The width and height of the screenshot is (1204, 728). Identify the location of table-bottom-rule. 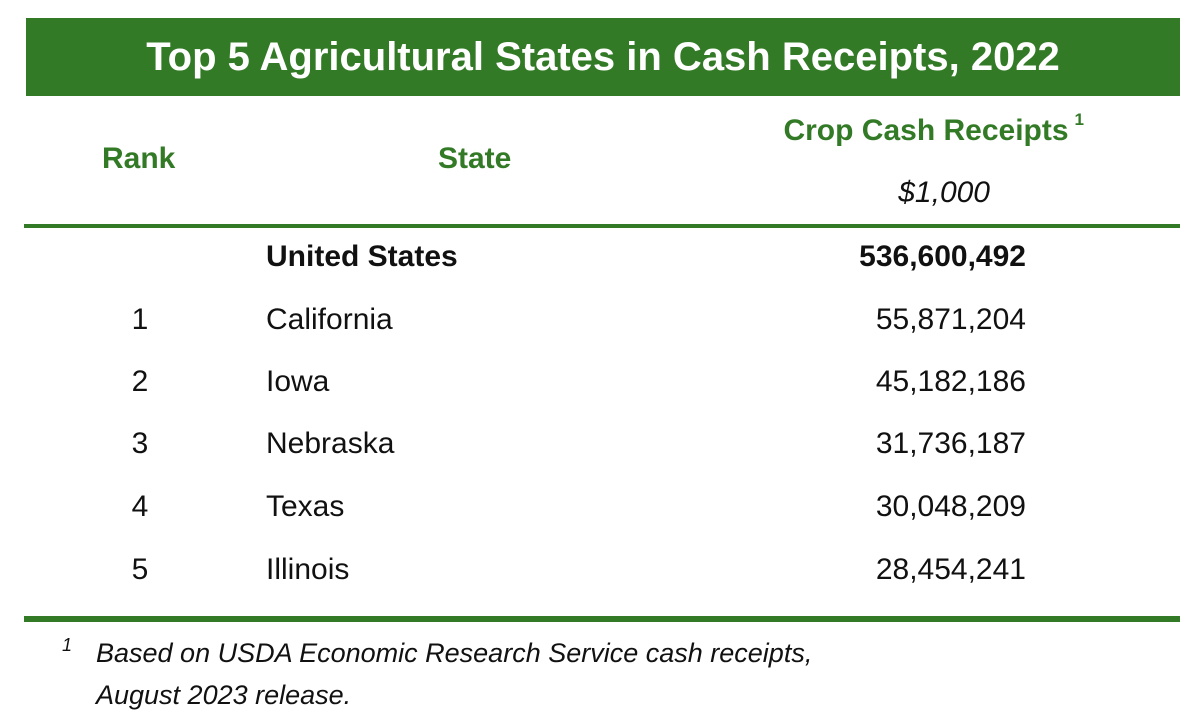
(602, 619).